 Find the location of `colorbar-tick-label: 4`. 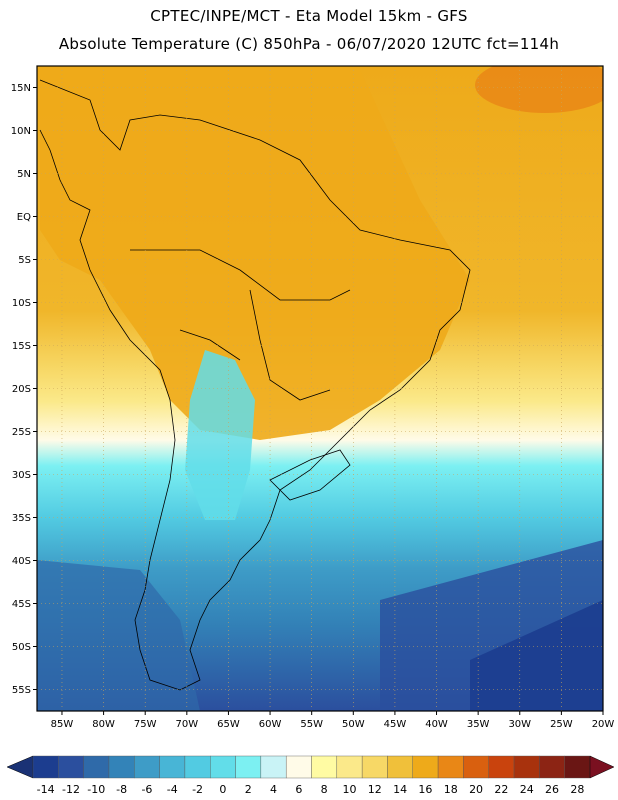

colorbar-tick-label: 4 is located at coordinates (273, 789).